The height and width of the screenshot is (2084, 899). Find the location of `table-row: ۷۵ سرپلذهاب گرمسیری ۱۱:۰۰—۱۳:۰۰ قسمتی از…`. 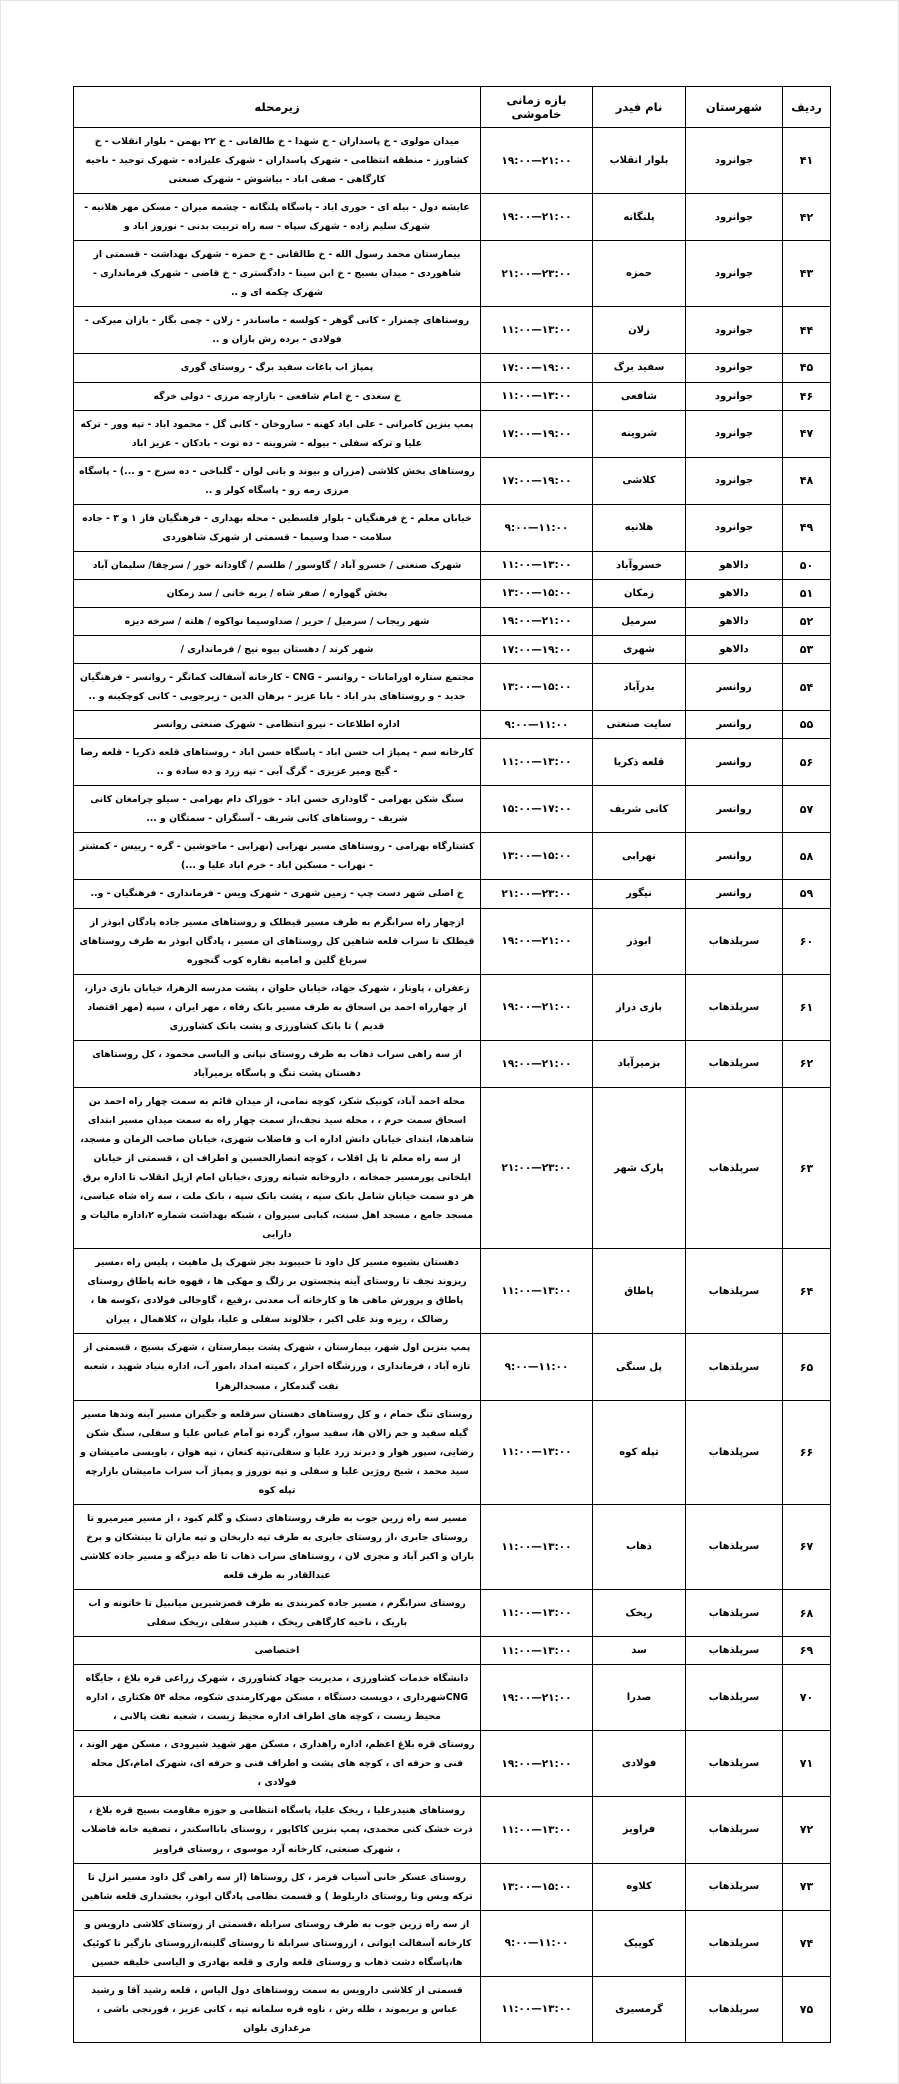

table-row: ۷۵ سرپلذهاب گرمسیری ۱۱:۰۰—۱۳:۰۰ قسمتی از… is located at coordinates (452, 2009).